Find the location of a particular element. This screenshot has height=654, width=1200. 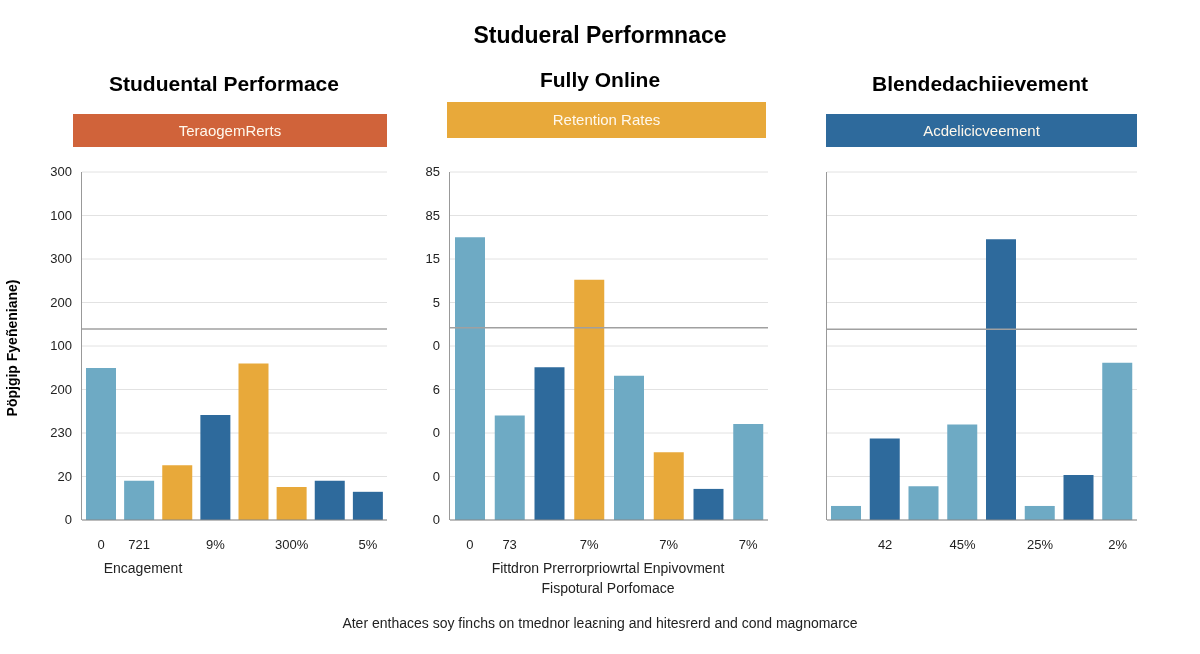

x-axis-title: Encagement is located at coordinates (143, 568).